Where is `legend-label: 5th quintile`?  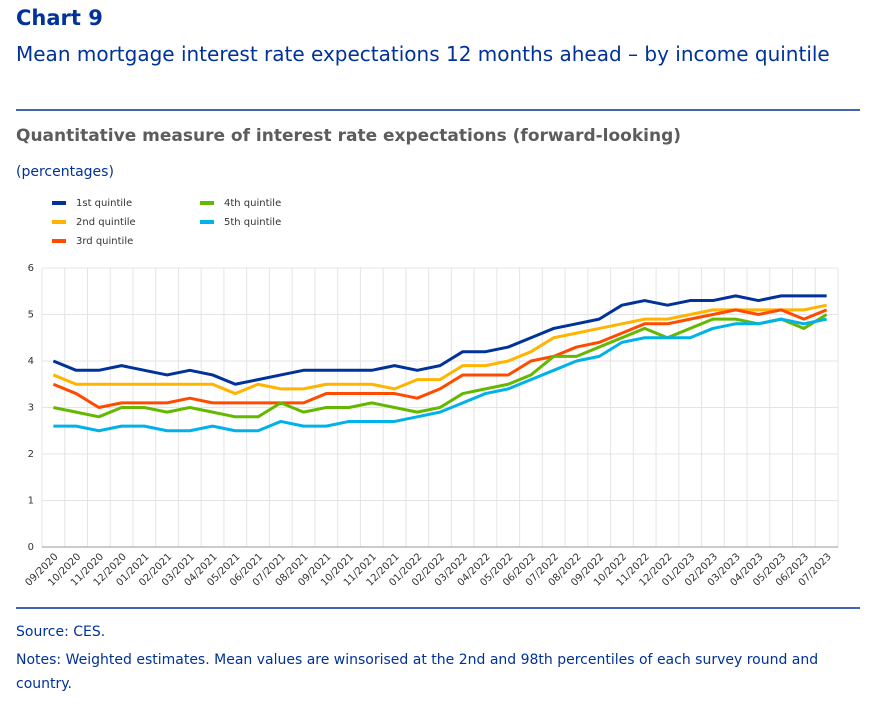 legend-label: 5th quintile is located at coordinates (252, 222).